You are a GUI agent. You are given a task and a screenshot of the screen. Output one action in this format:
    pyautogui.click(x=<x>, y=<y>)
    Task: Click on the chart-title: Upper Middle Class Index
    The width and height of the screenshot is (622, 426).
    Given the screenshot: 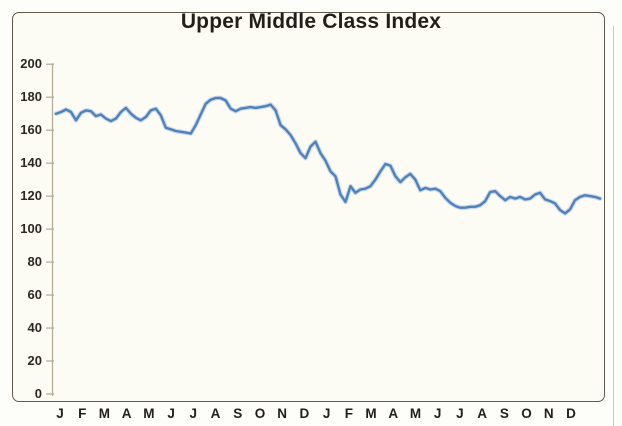 What is the action you would take?
    pyautogui.click(x=311, y=21)
    